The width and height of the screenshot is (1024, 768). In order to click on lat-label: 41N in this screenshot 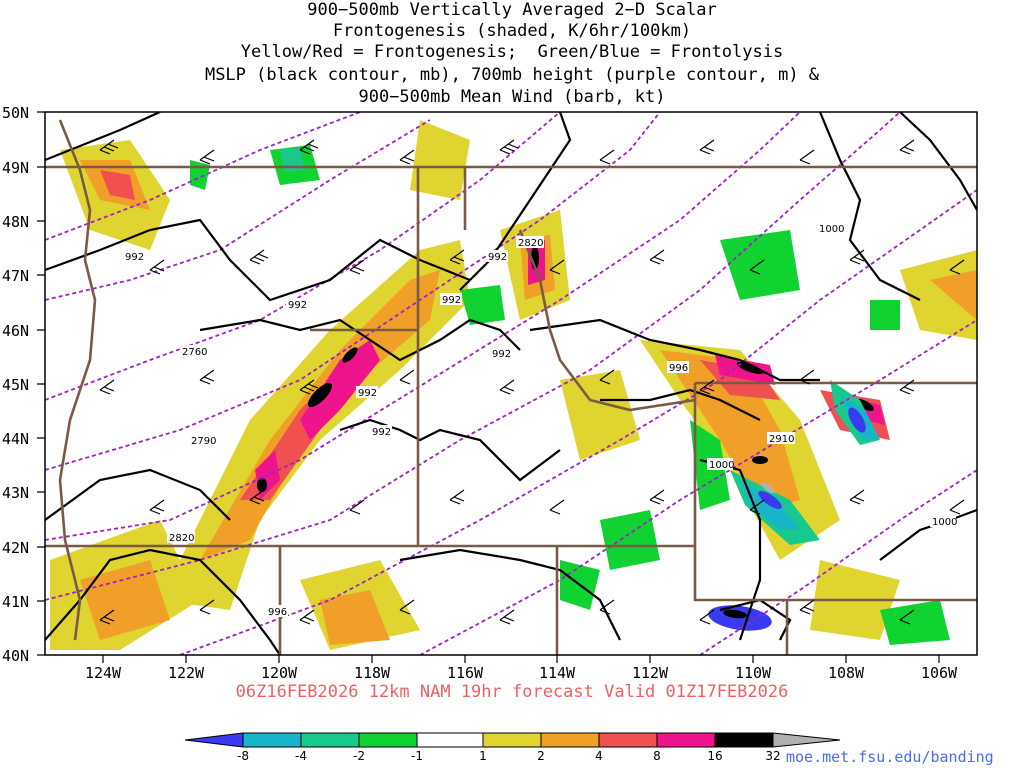, I will do `click(15, 602)`.